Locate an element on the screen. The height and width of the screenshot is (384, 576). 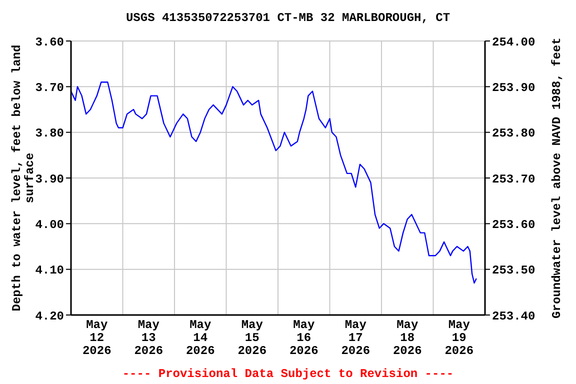
x-tick-label: May 12 2026 is located at coordinates (97, 338).